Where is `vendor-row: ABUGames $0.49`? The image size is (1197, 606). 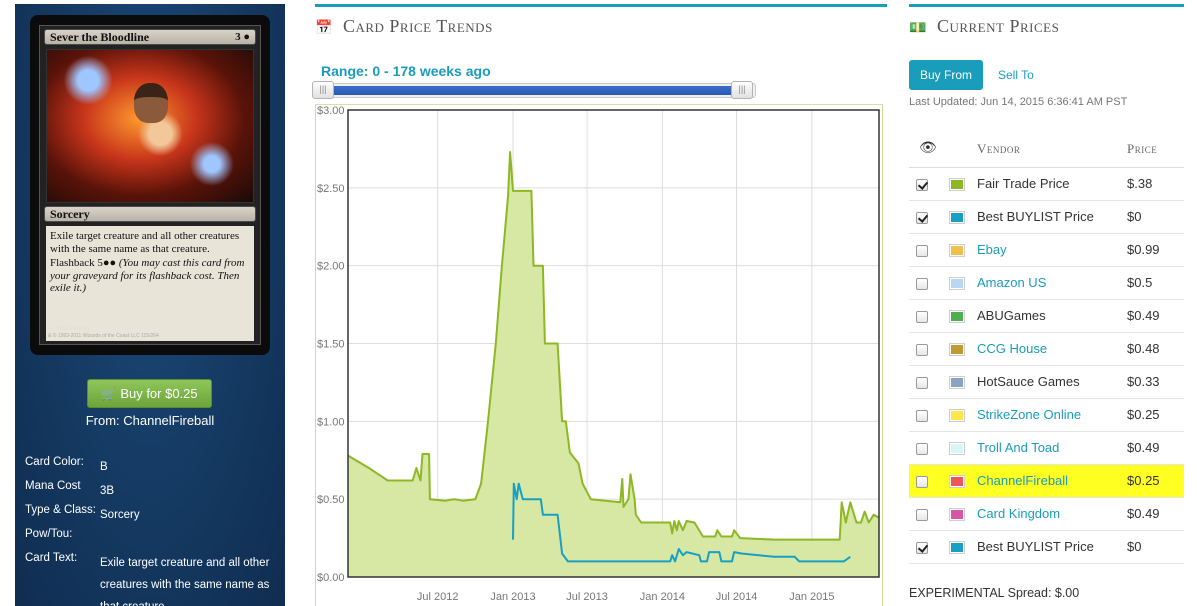 vendor-row: ABUGames $0.49 is located at coordinates (1046, 316).